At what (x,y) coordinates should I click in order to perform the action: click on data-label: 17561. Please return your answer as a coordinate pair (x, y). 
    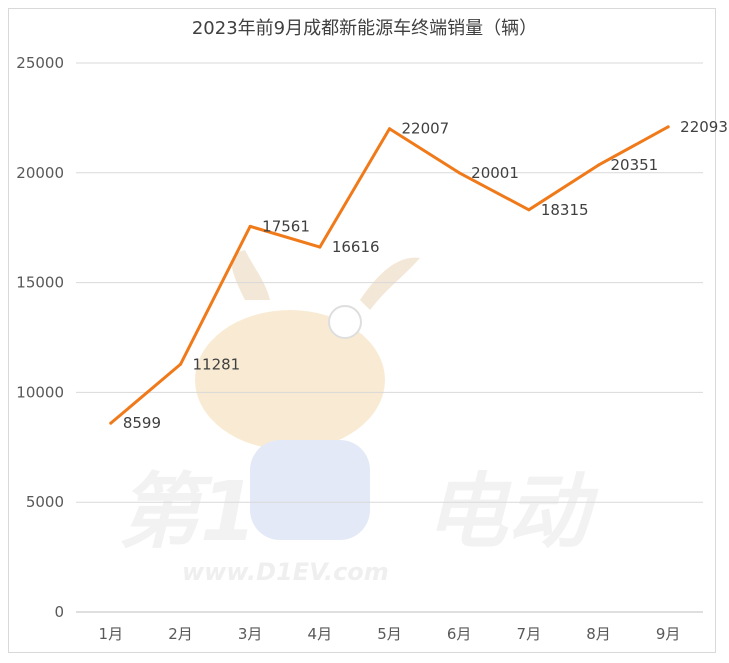
    Looking at the image, I should click on (286, 226).